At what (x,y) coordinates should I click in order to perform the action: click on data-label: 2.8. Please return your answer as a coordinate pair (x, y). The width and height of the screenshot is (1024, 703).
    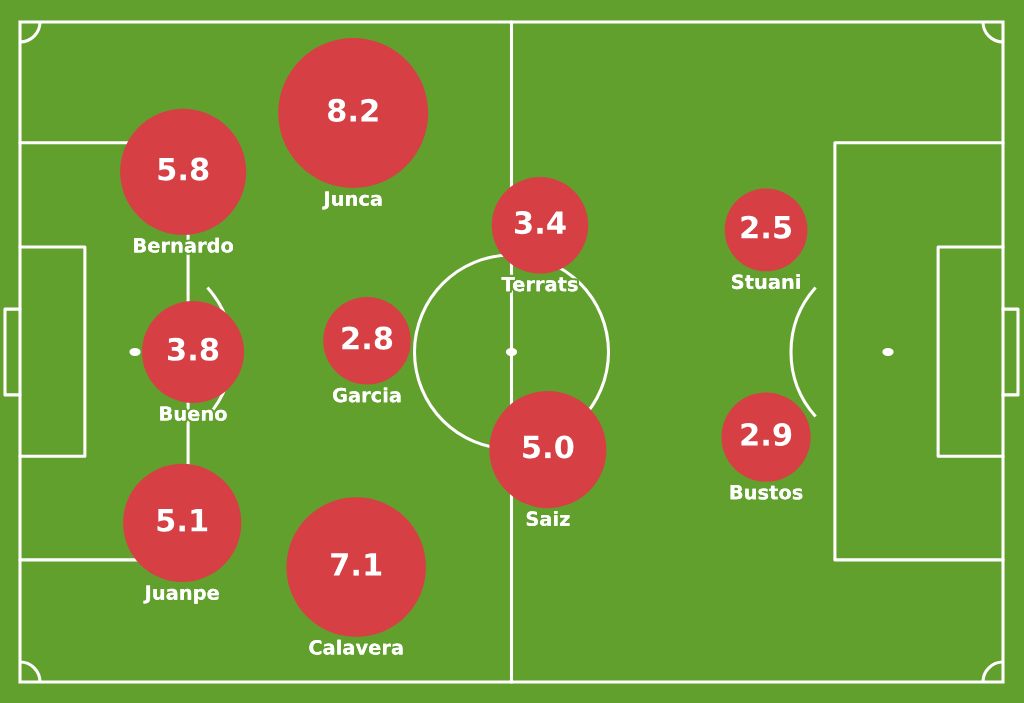
    Looking at the image, I should click on (367, 338).